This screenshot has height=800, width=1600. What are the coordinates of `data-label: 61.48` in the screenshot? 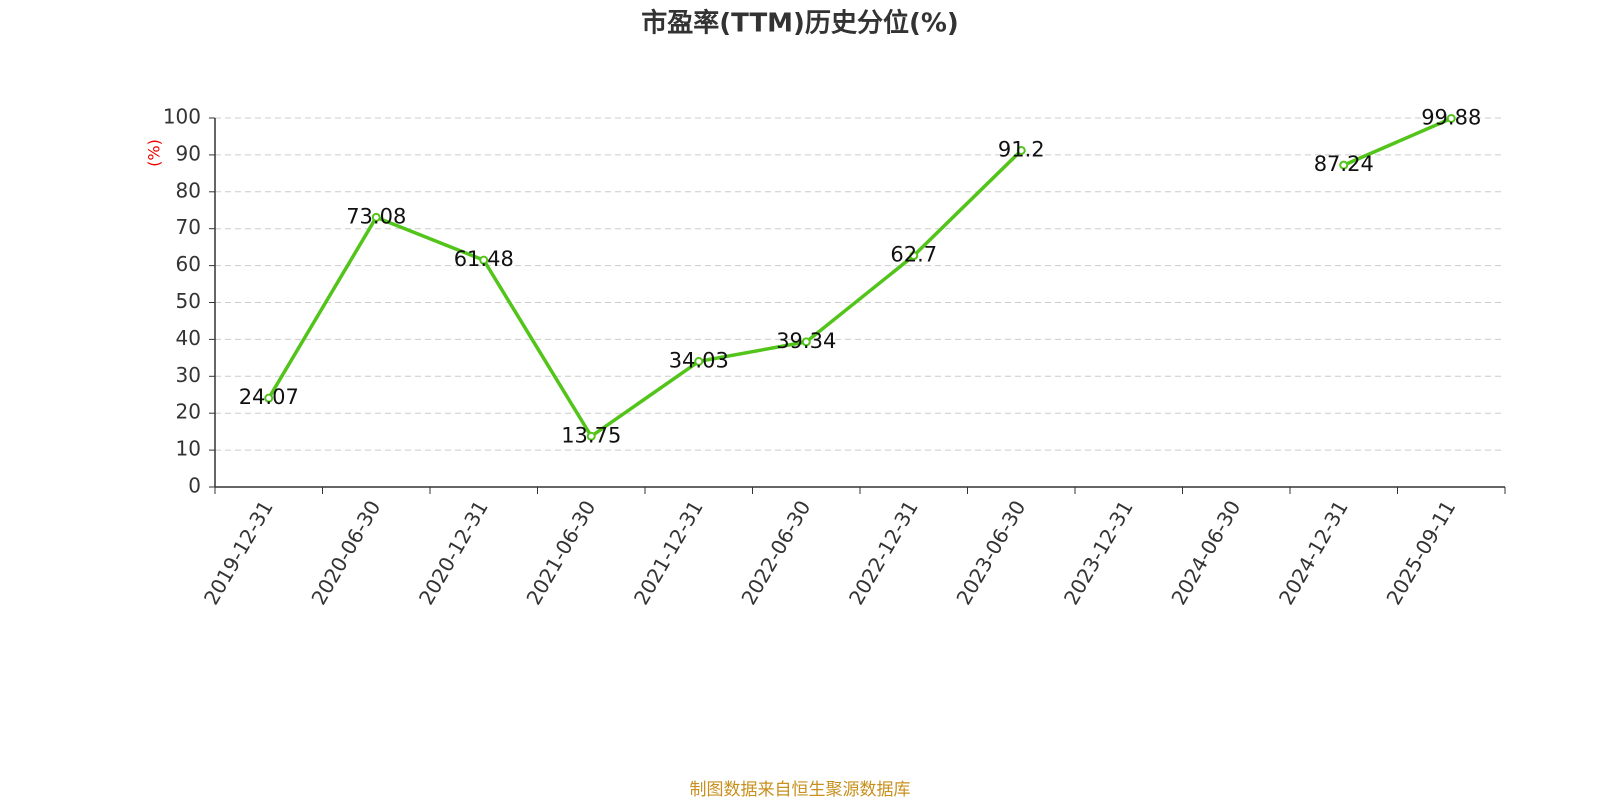 It's located at (484, 259).